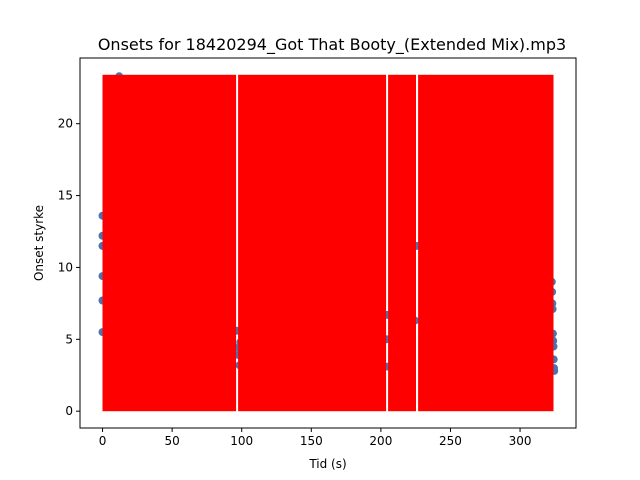 This screenshot has width=640, height=480. I want to click on x-axis-label: Tid (s), so click(327, 464).